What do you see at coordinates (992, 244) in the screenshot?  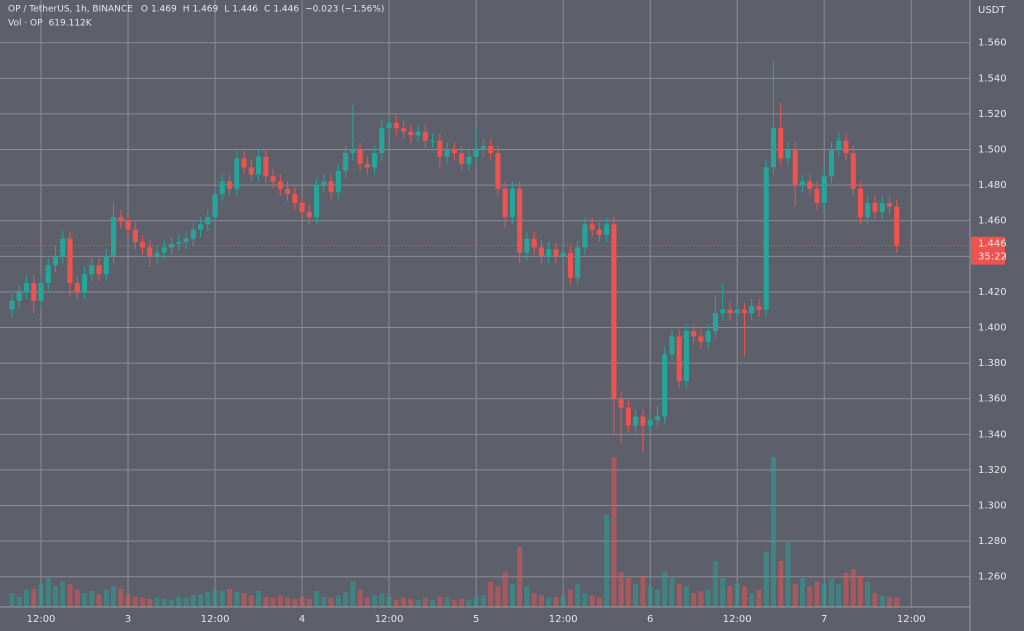 I see `last-price-label: 1.446` at bounding box center [992, 244].